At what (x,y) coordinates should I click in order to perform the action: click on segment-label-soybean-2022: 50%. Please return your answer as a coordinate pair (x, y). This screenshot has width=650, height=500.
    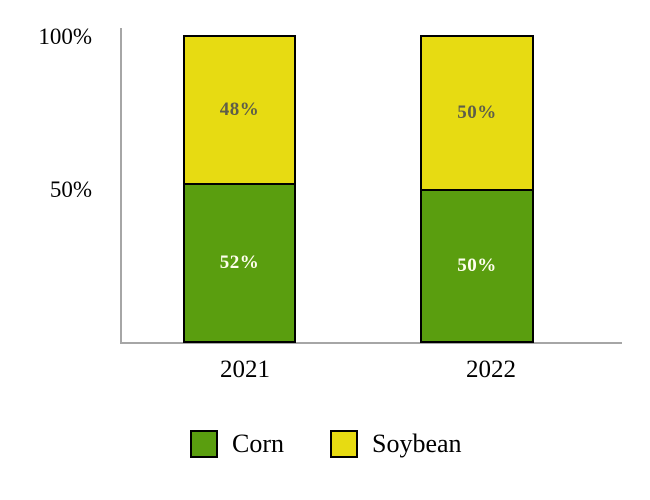
    Looking at the image, I should click on (477, 112).